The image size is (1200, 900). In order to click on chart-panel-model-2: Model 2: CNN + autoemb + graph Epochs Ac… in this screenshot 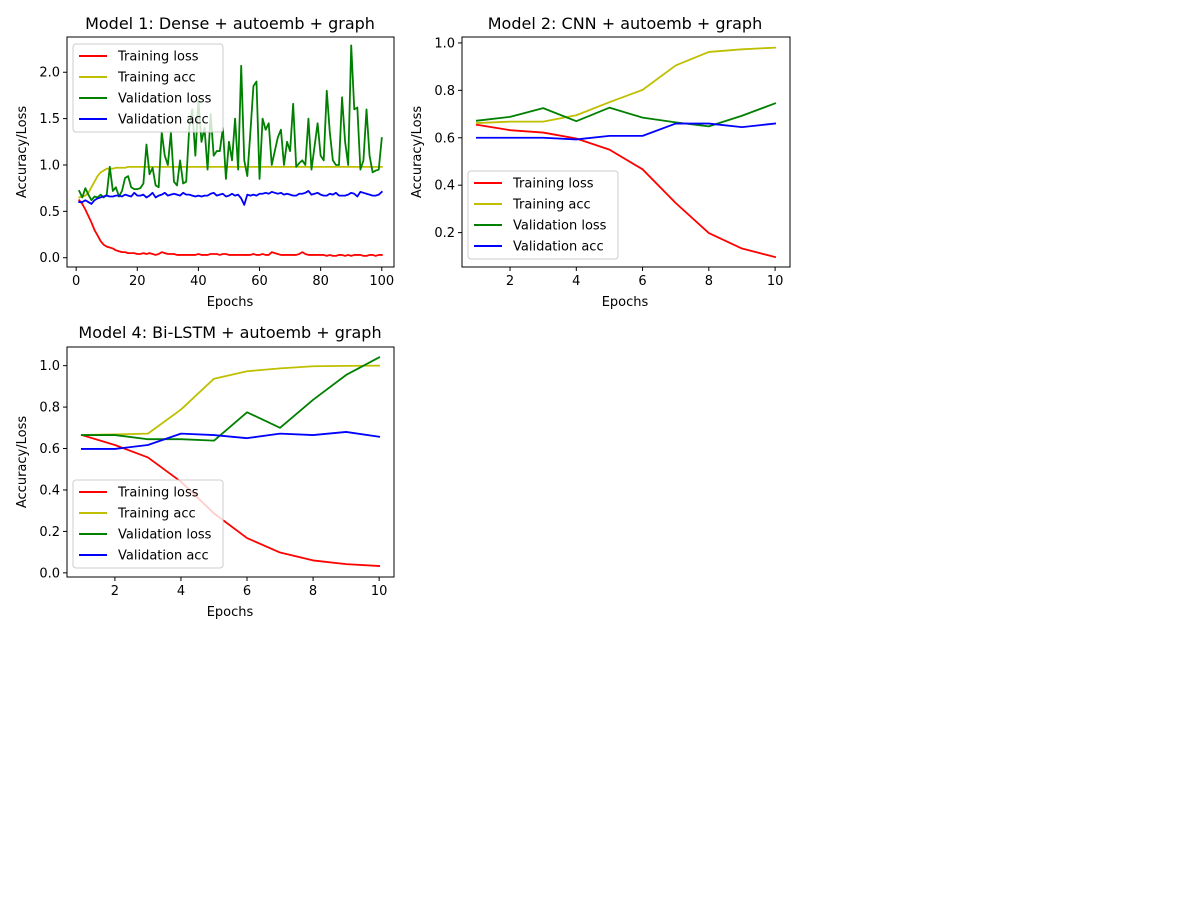, I will do `click(600, 162)`.